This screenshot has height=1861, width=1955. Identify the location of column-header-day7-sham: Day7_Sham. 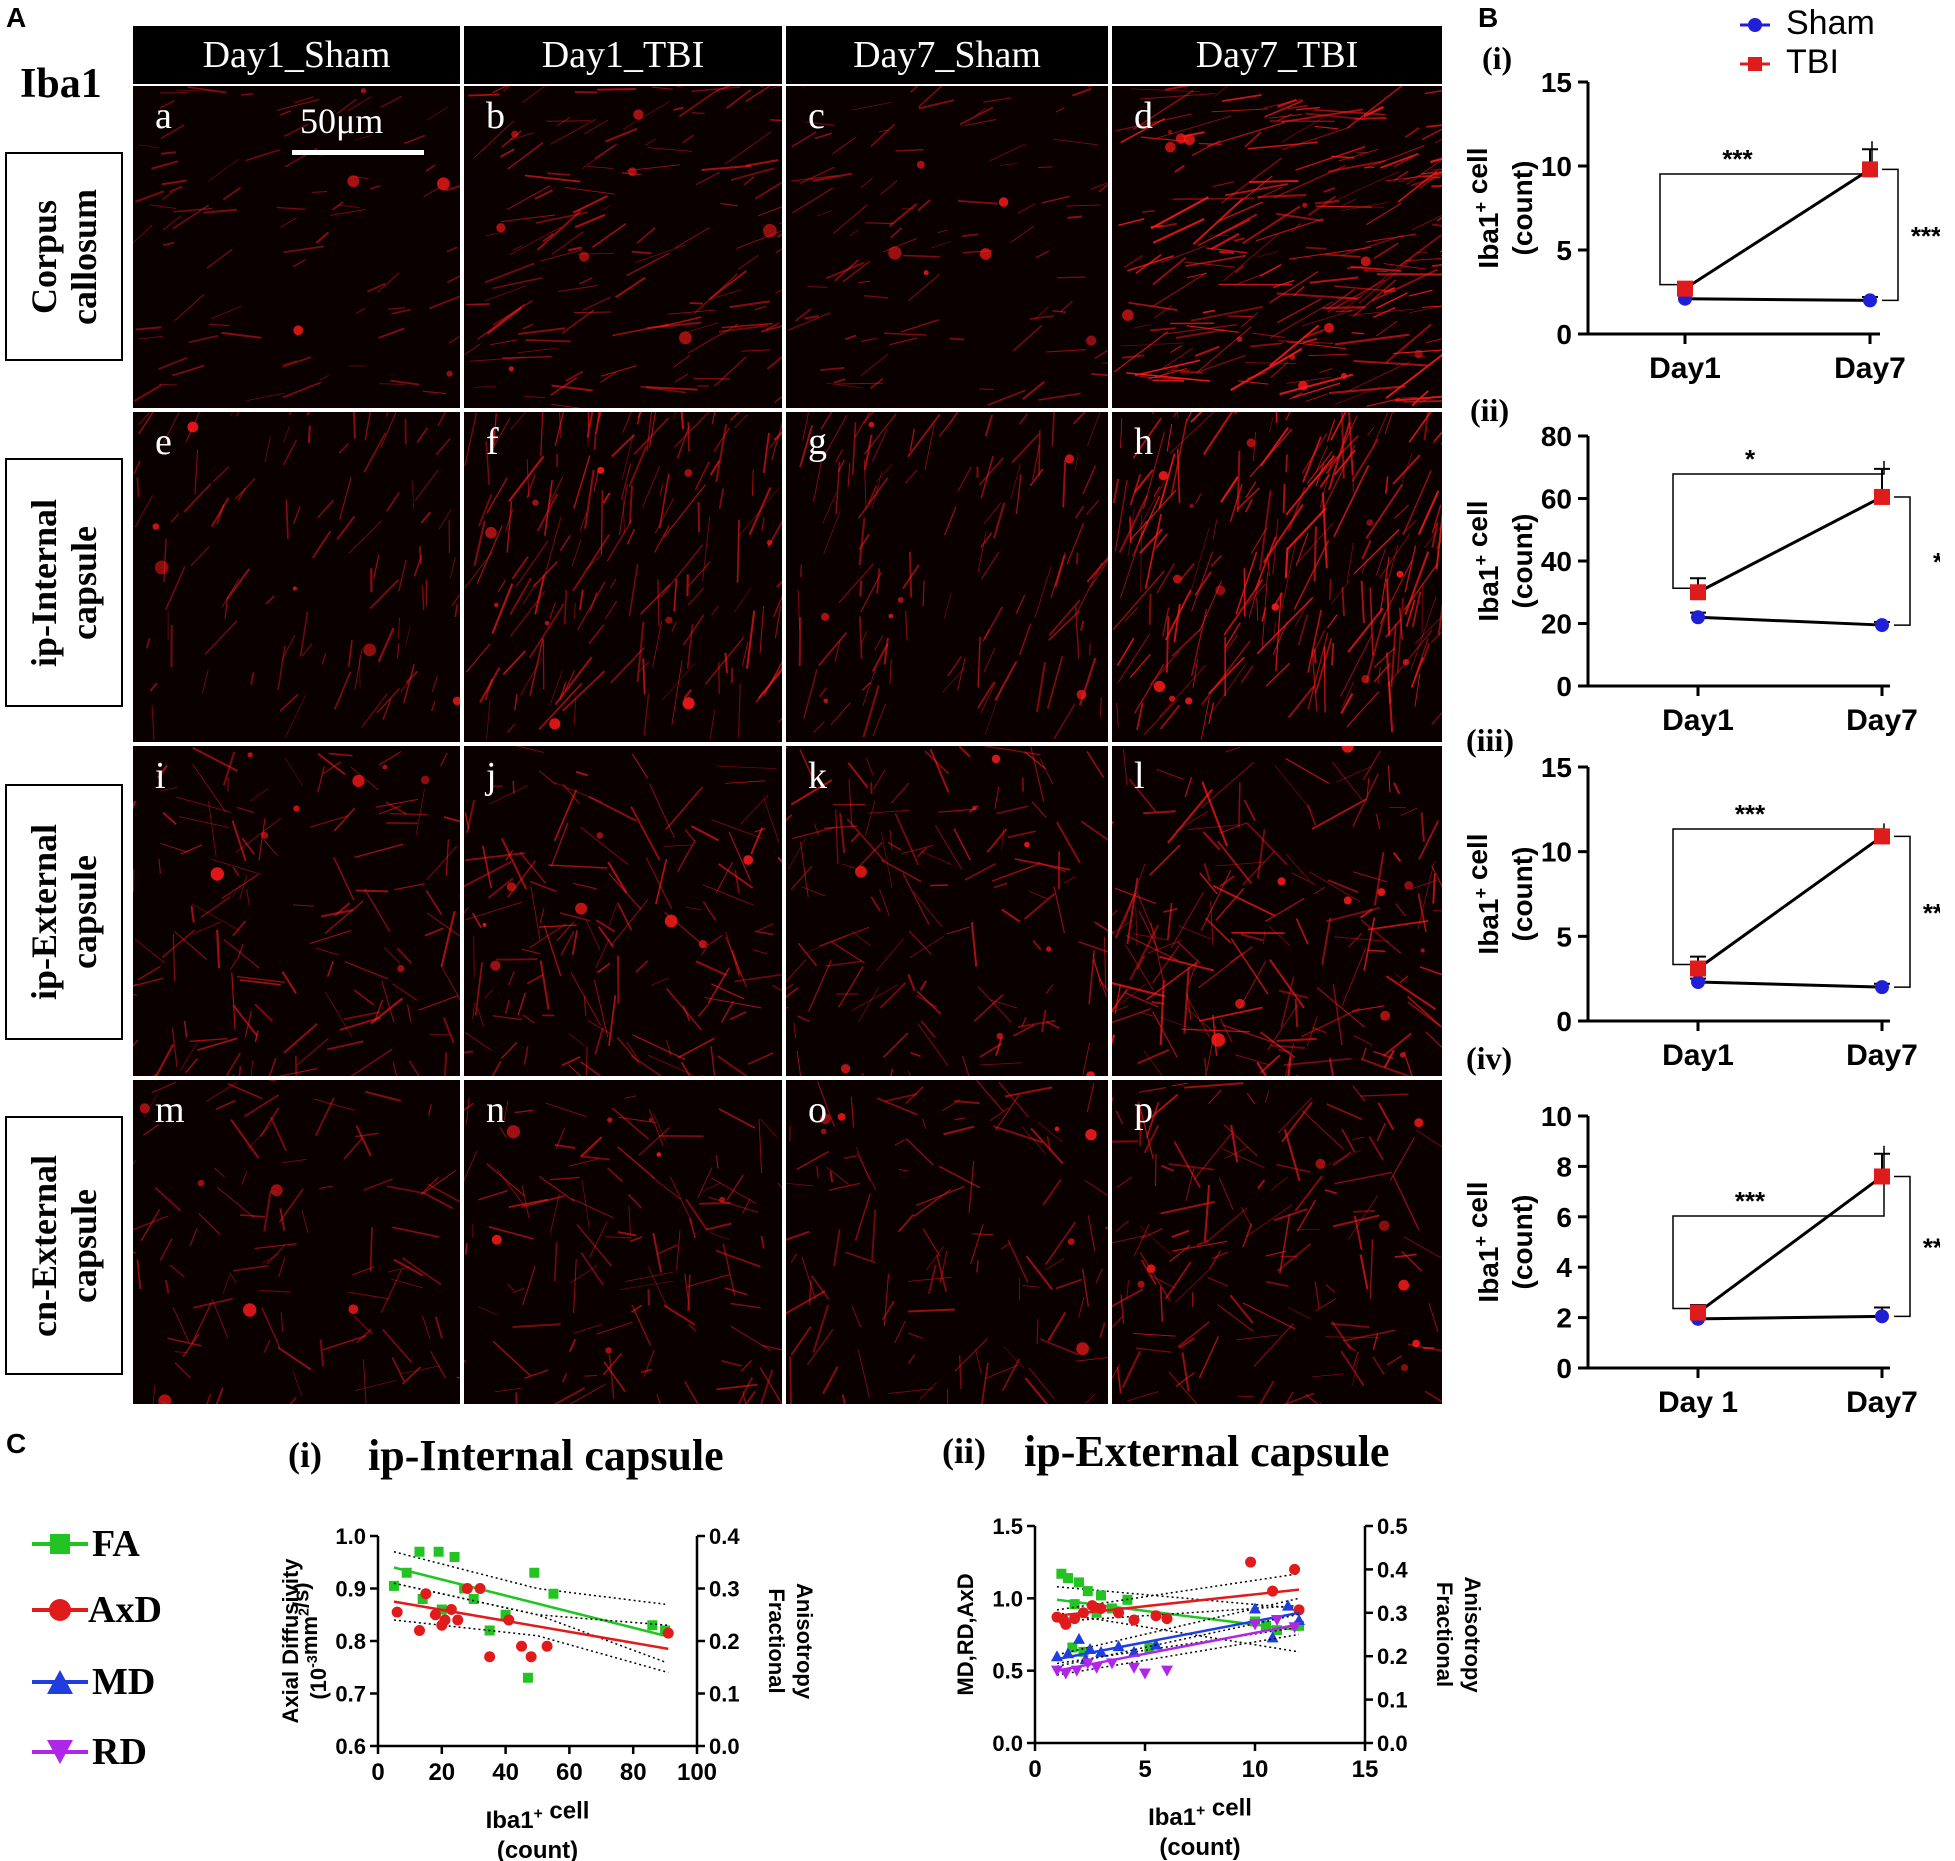
(947, 55).